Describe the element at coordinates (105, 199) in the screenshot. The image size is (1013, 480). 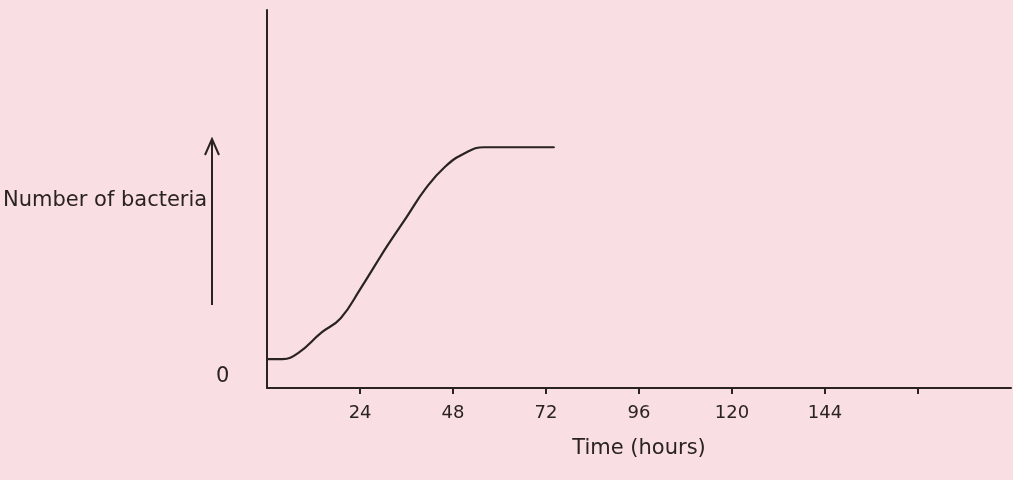
I see `y-axis-title: Number of bacteria` at that location.